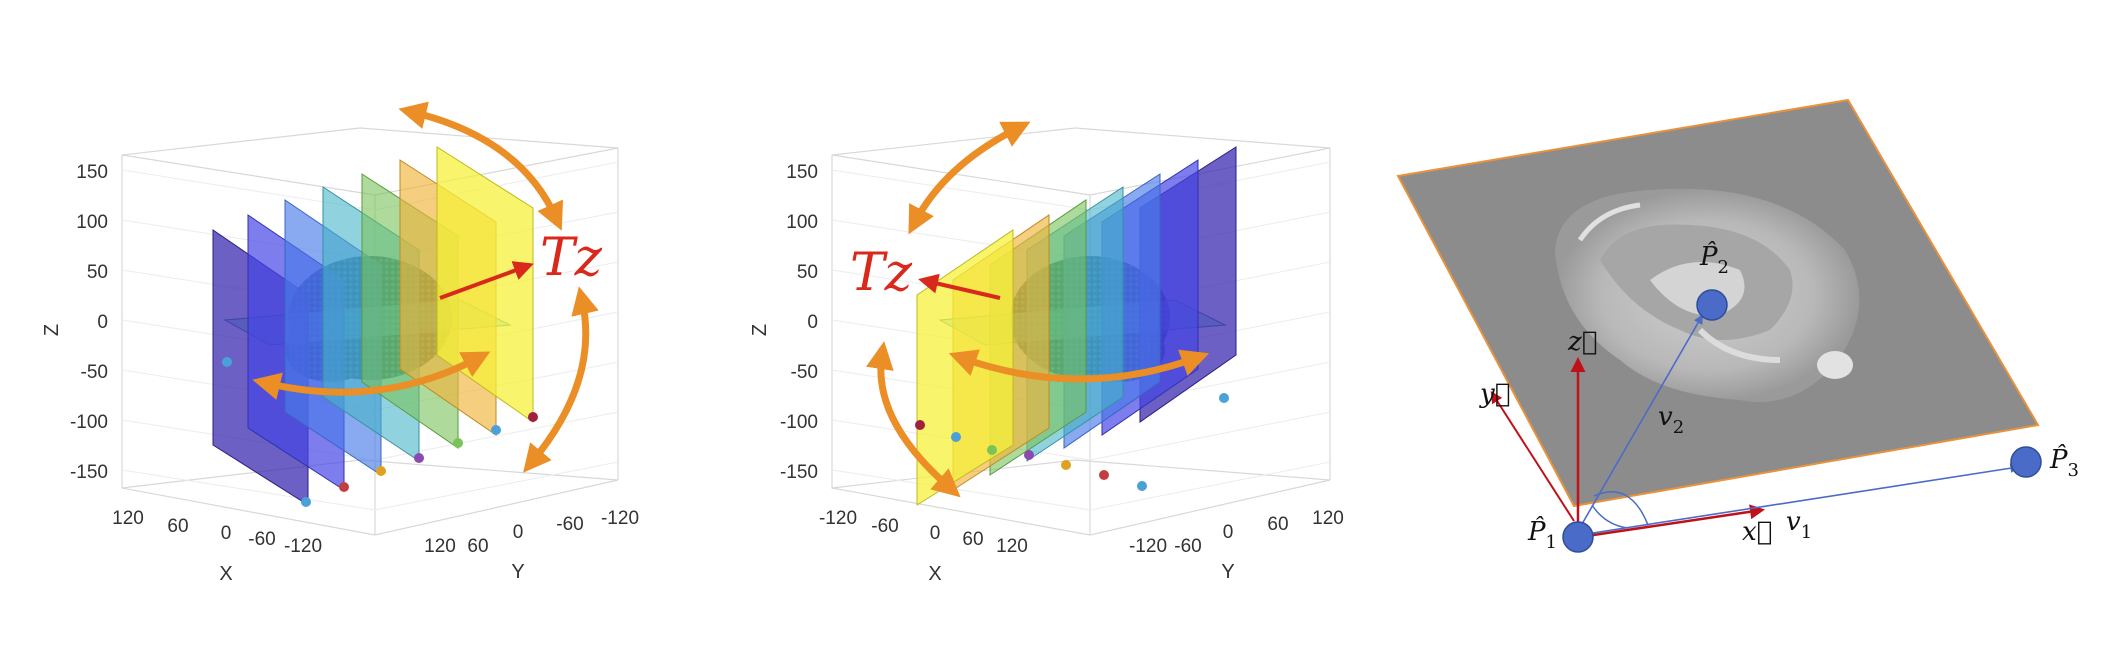 The width and height of the screenshot is (2118, 668). I want to click on left-y-ticks: -120 -60 0 60 120, so click(531, 532).